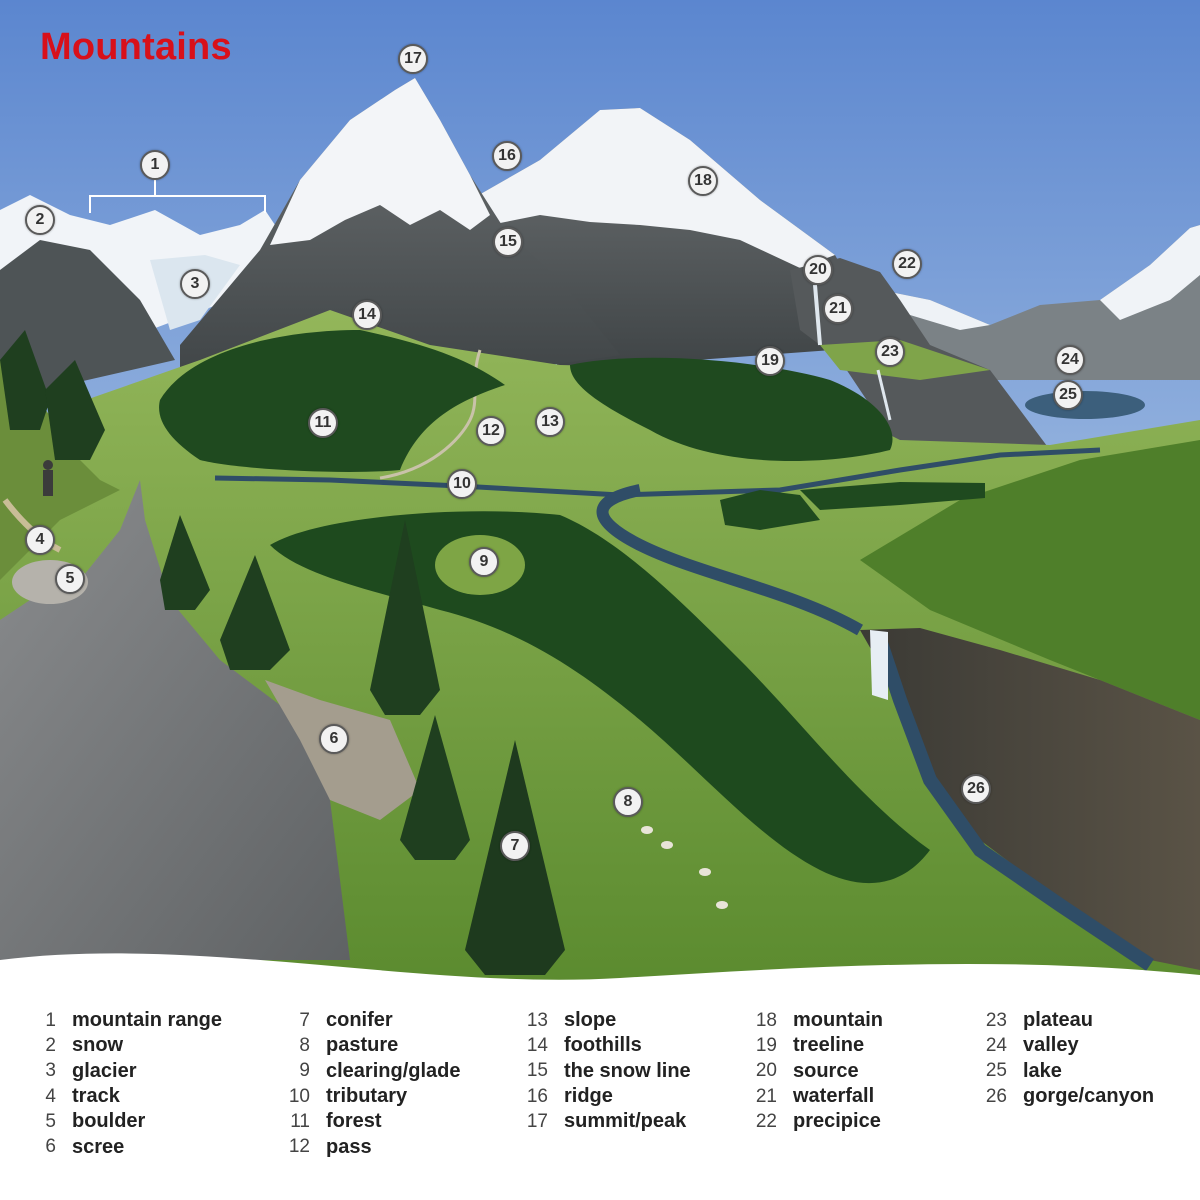 The height and width of the screenshot is (1200, 1200). What do you see at coordinates (109, 1121) in the screenshot?
I see `legend-label: boulder` at bounding box center [109, 1121].